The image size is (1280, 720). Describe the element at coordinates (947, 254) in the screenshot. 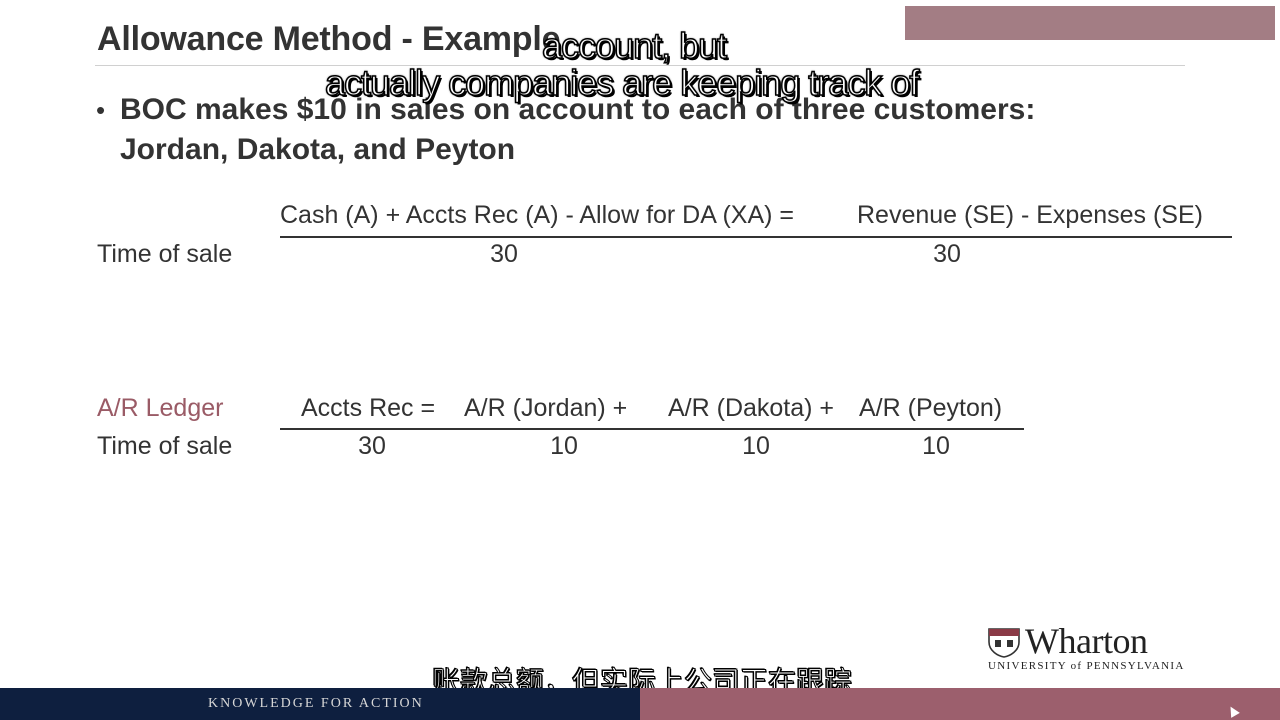

I see `equation-revenue-value: 30` at that location.